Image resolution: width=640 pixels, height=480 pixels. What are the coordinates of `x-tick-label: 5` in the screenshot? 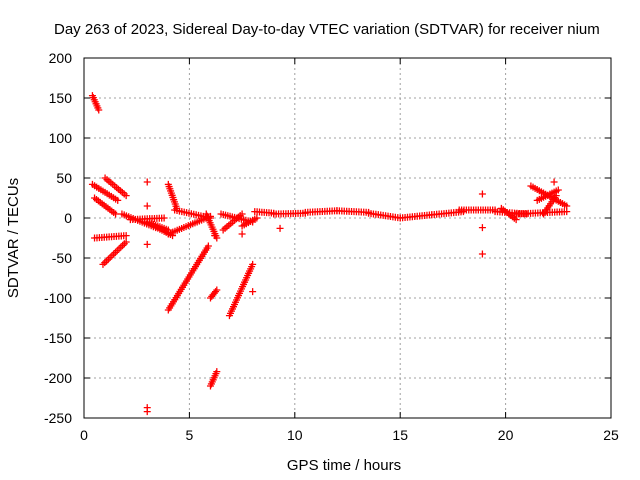 It's located at (190, 435).